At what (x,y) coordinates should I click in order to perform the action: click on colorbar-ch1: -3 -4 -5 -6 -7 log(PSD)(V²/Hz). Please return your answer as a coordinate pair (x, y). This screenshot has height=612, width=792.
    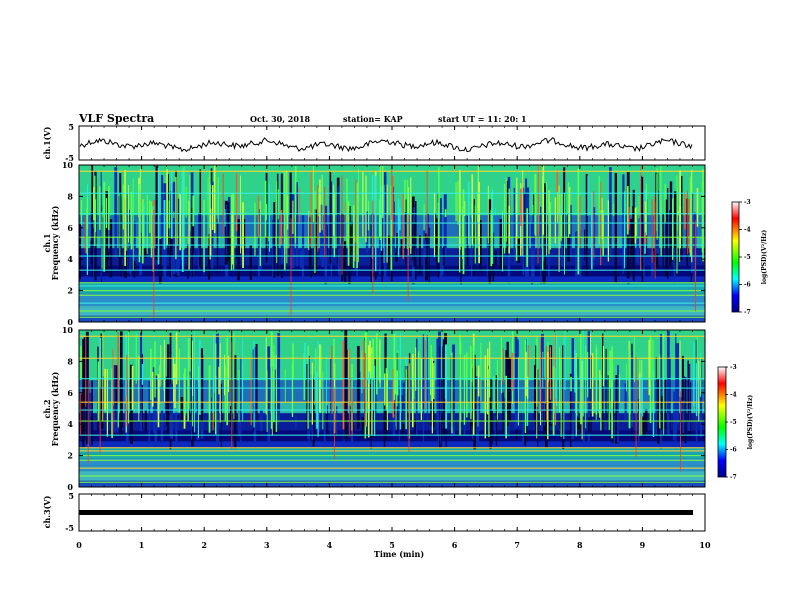
    Looking at the image, I should click on (749, 257).